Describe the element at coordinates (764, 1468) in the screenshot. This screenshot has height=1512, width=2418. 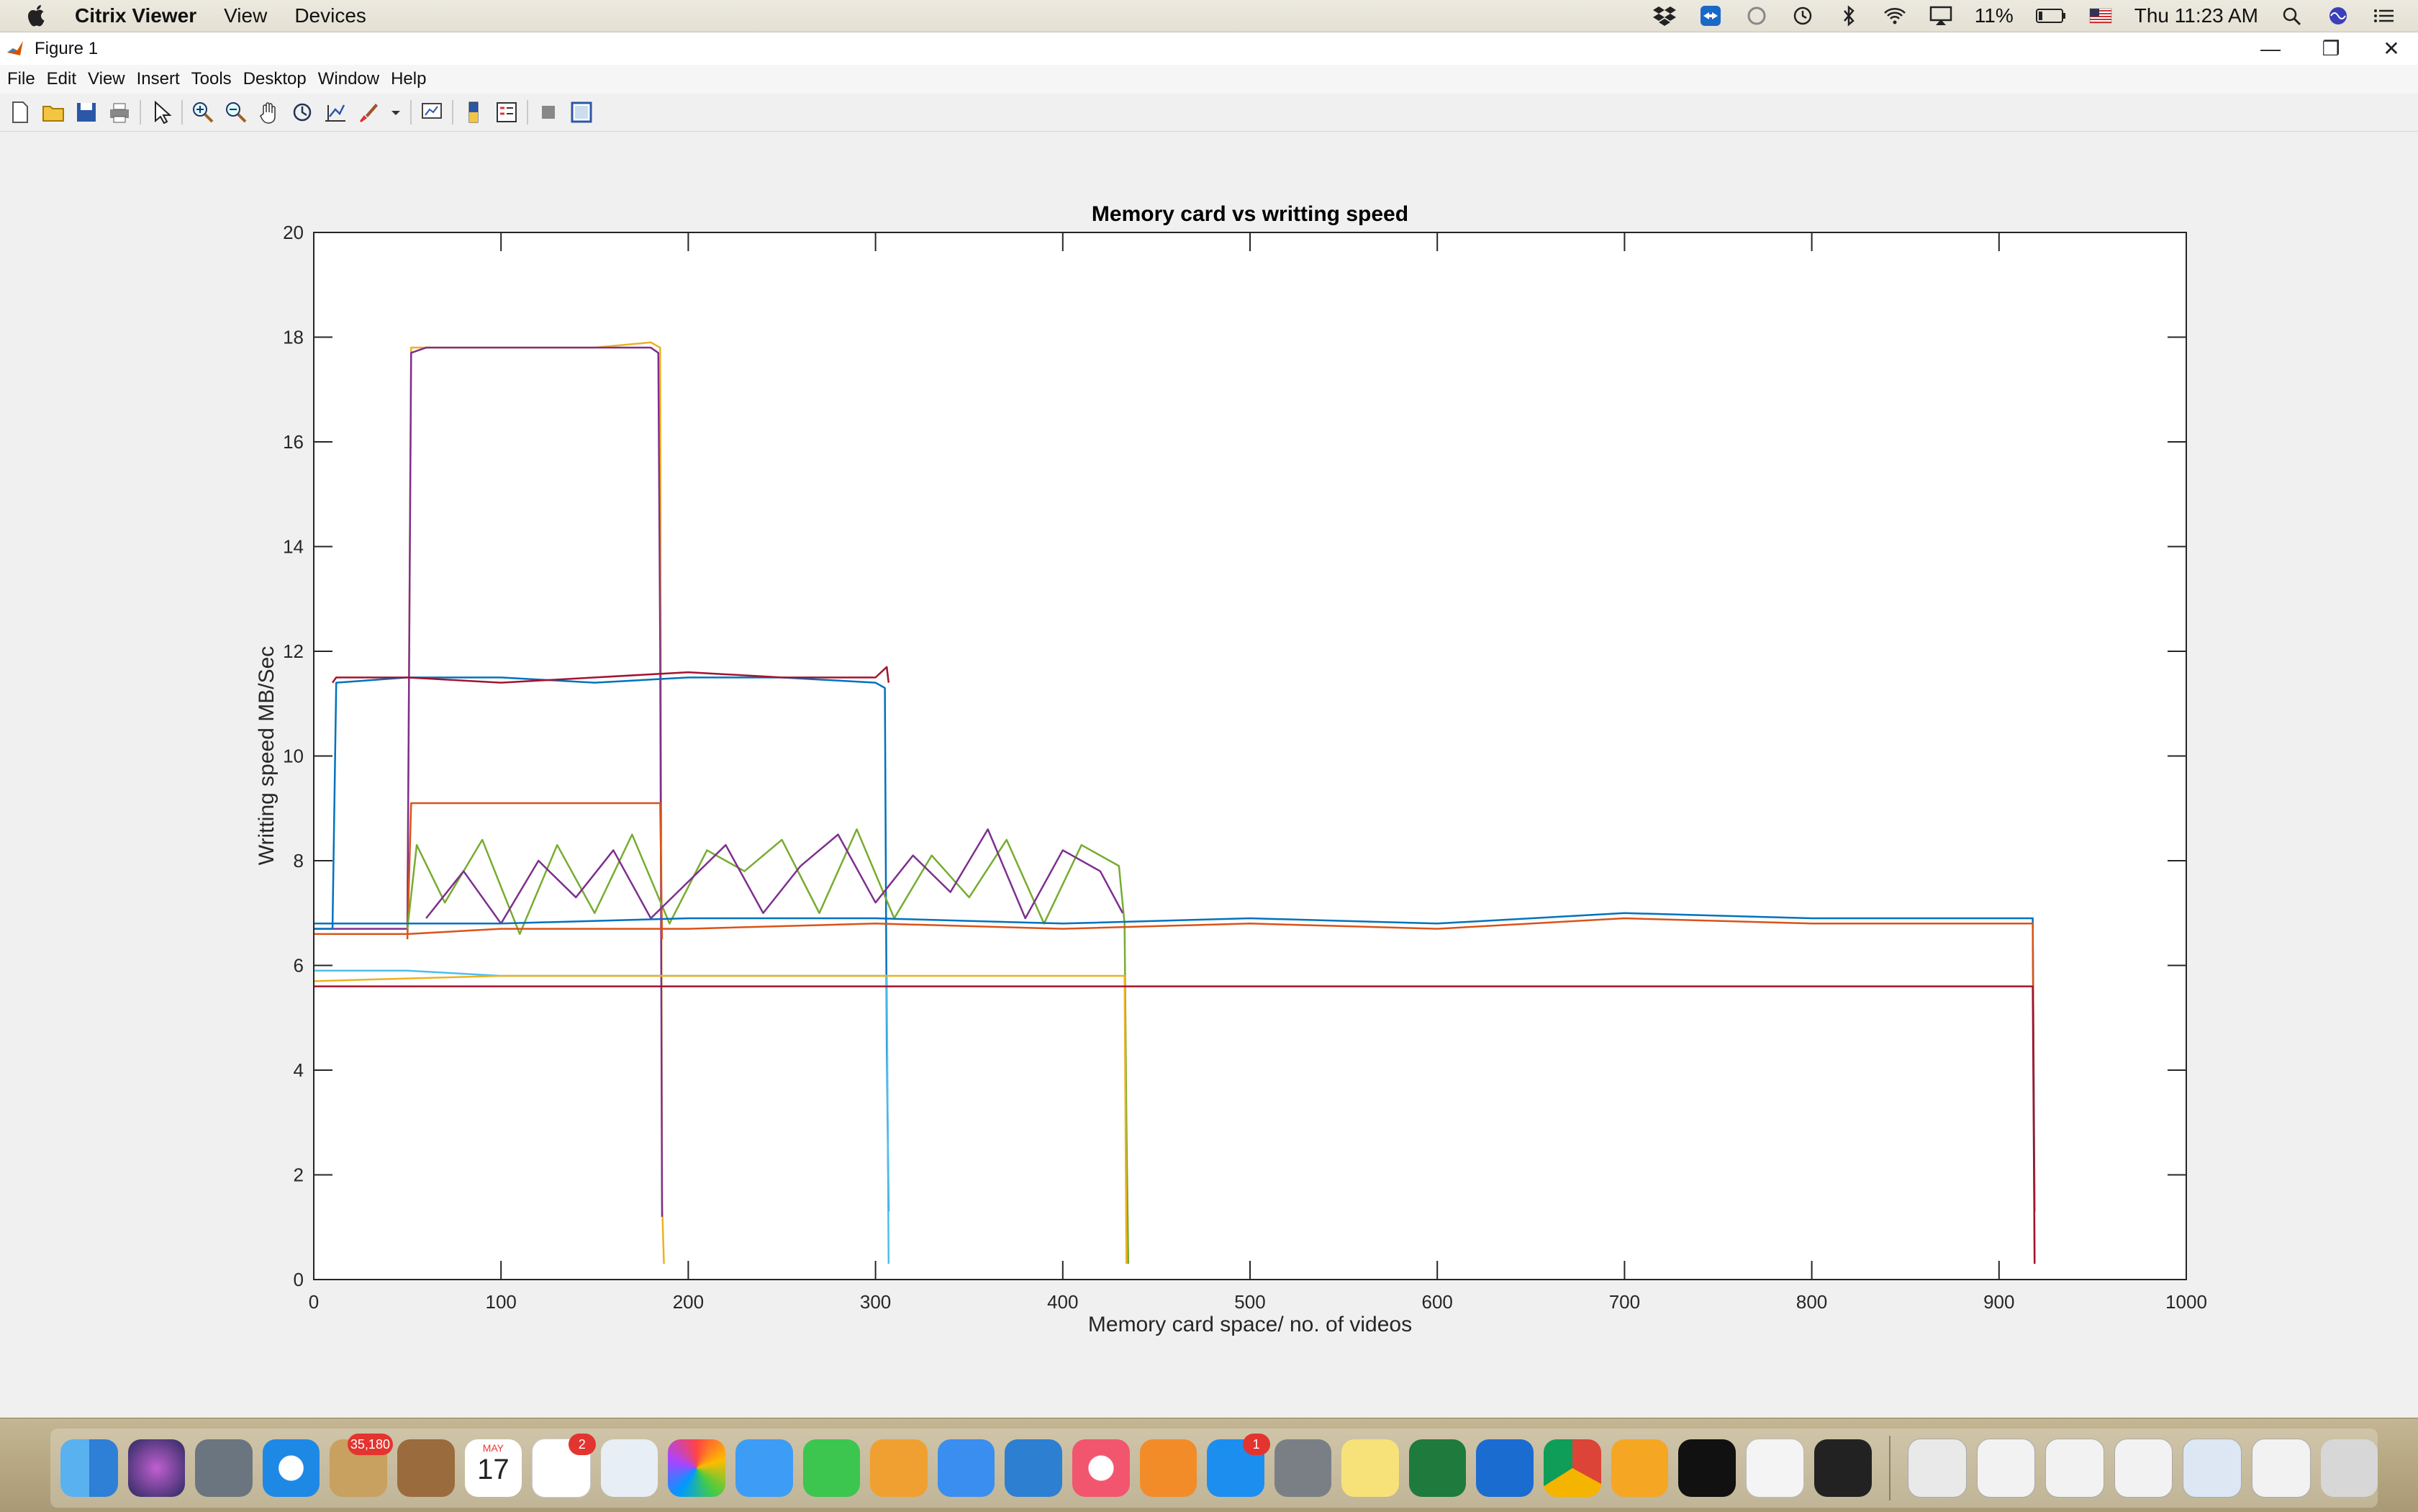
I see `messages-icon` at that location.